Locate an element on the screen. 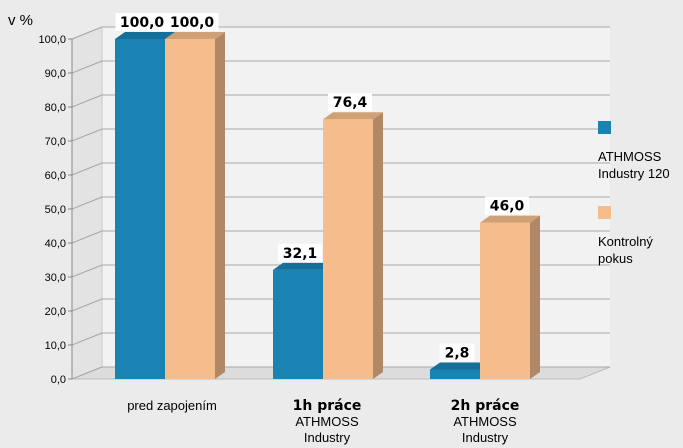 Image resolution: width=683 pixels, height=448 pixels. data-label: 2,8 is located at coordinates (457, 353).